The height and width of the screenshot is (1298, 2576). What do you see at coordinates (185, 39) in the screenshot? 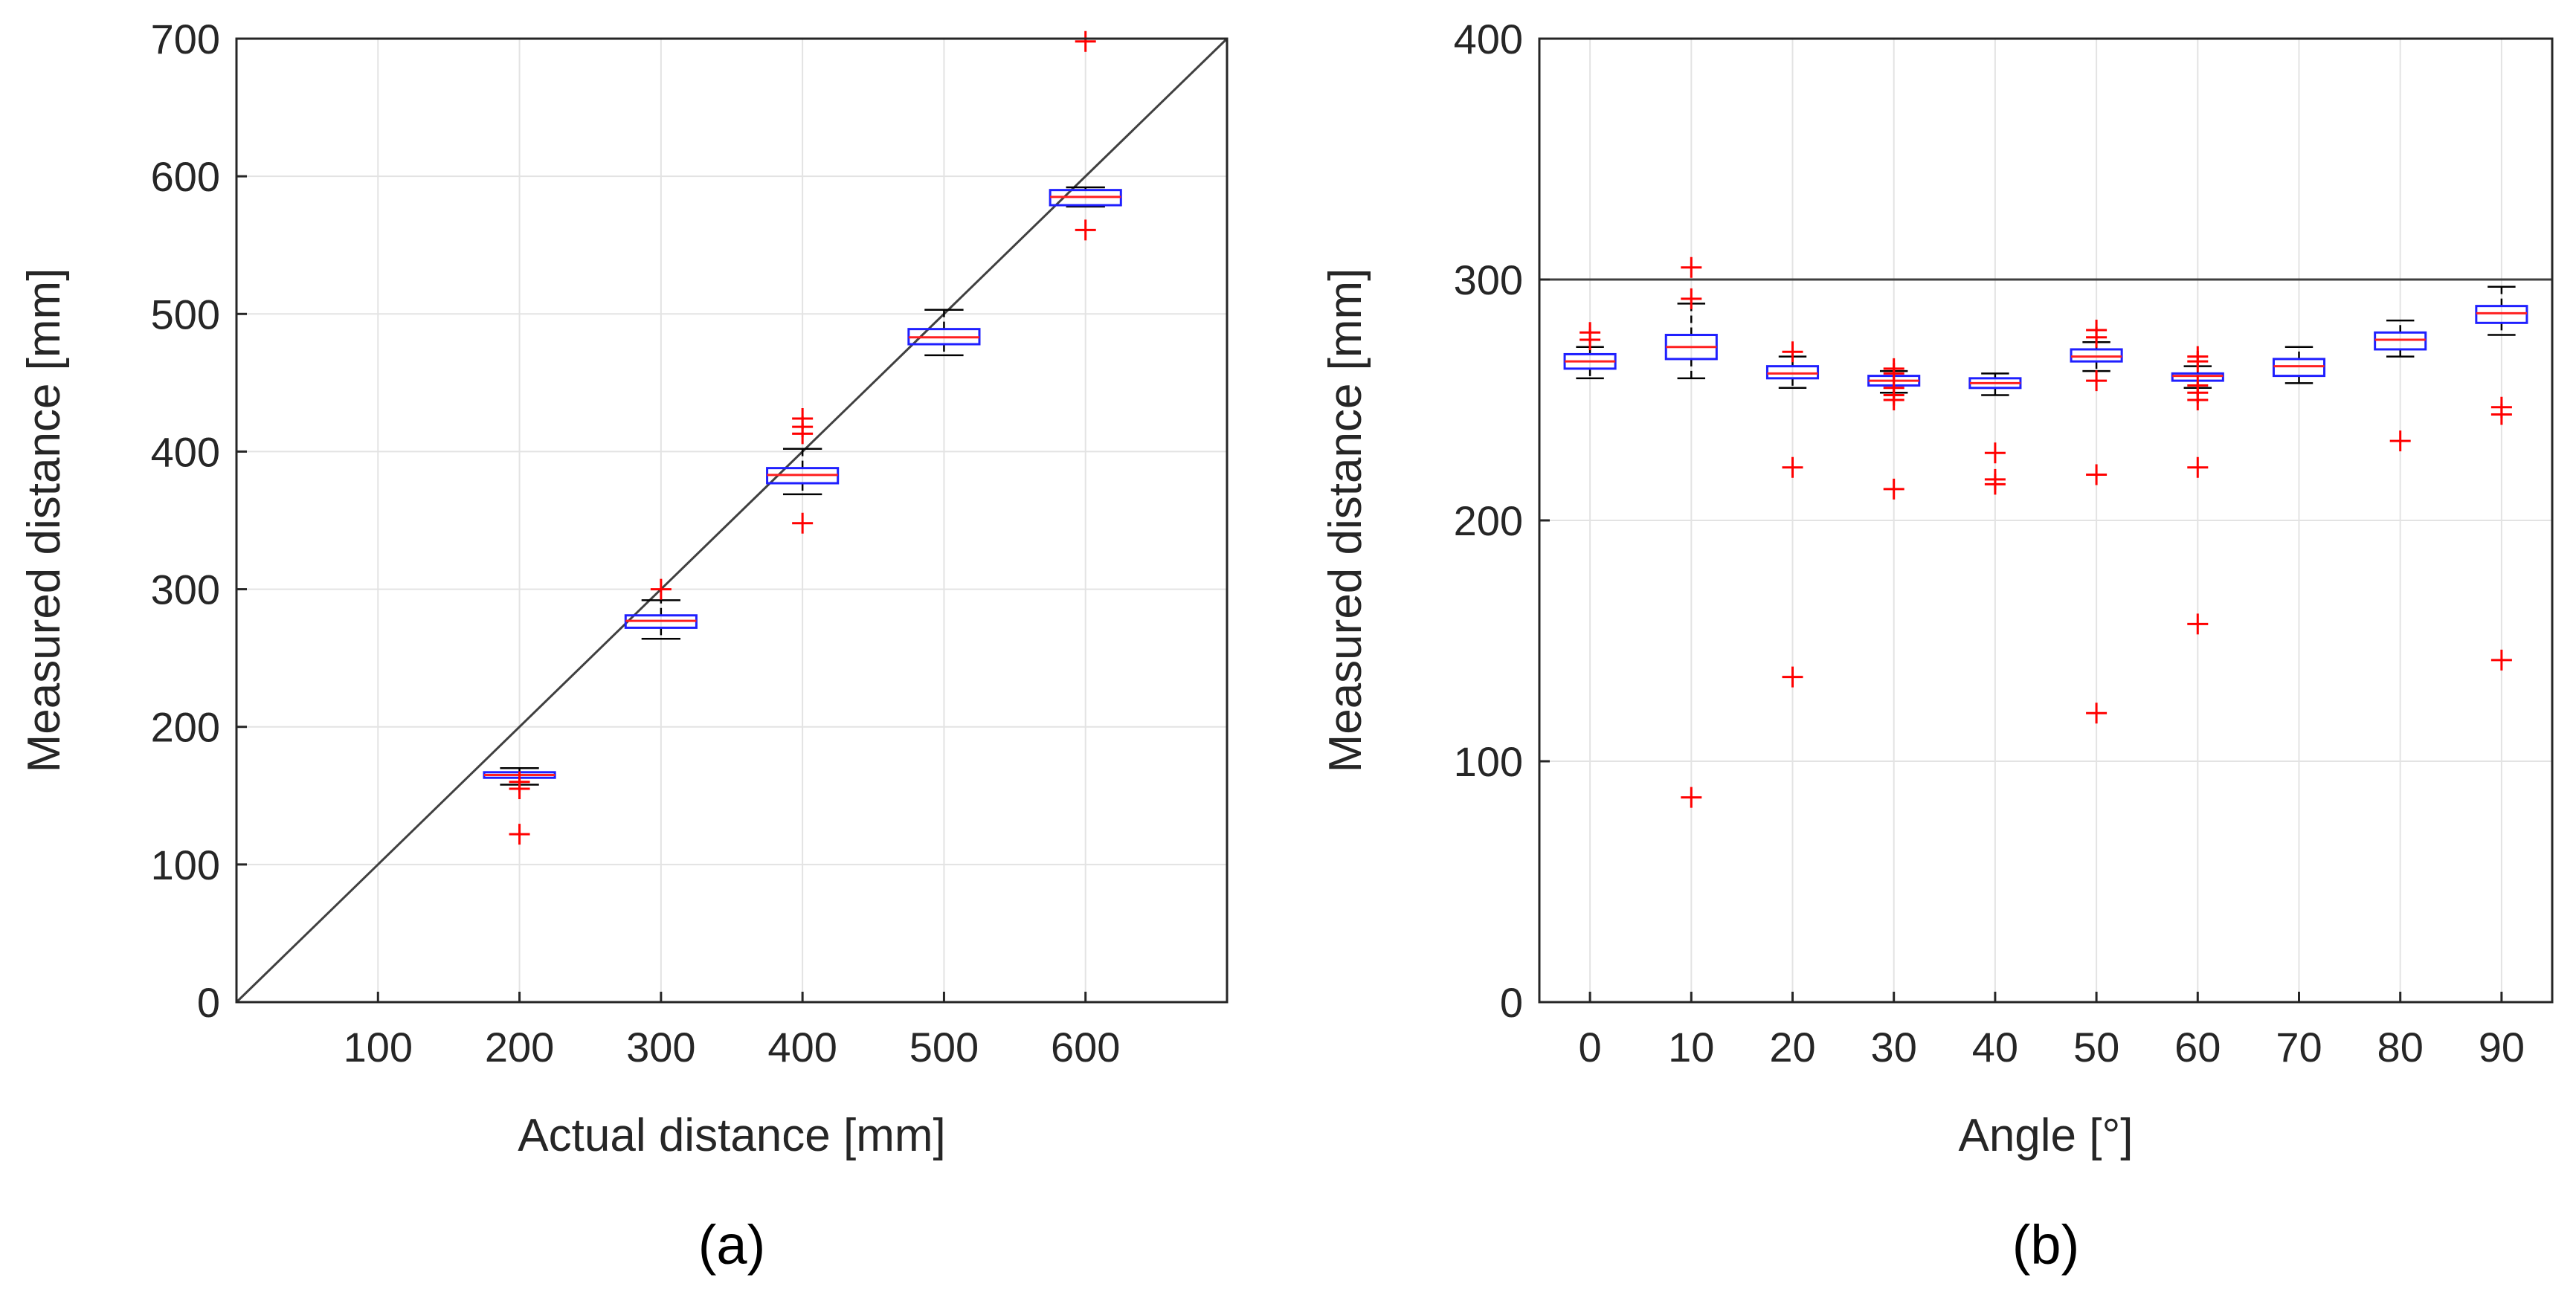
I see `y-tick-label: 700` at bounding box center [185, 39].